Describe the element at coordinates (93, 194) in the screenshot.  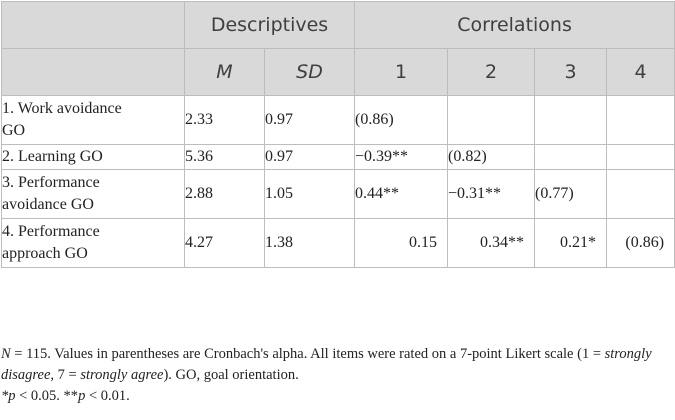
I see `row-label: 3. Performance avoidance GO` at that location.